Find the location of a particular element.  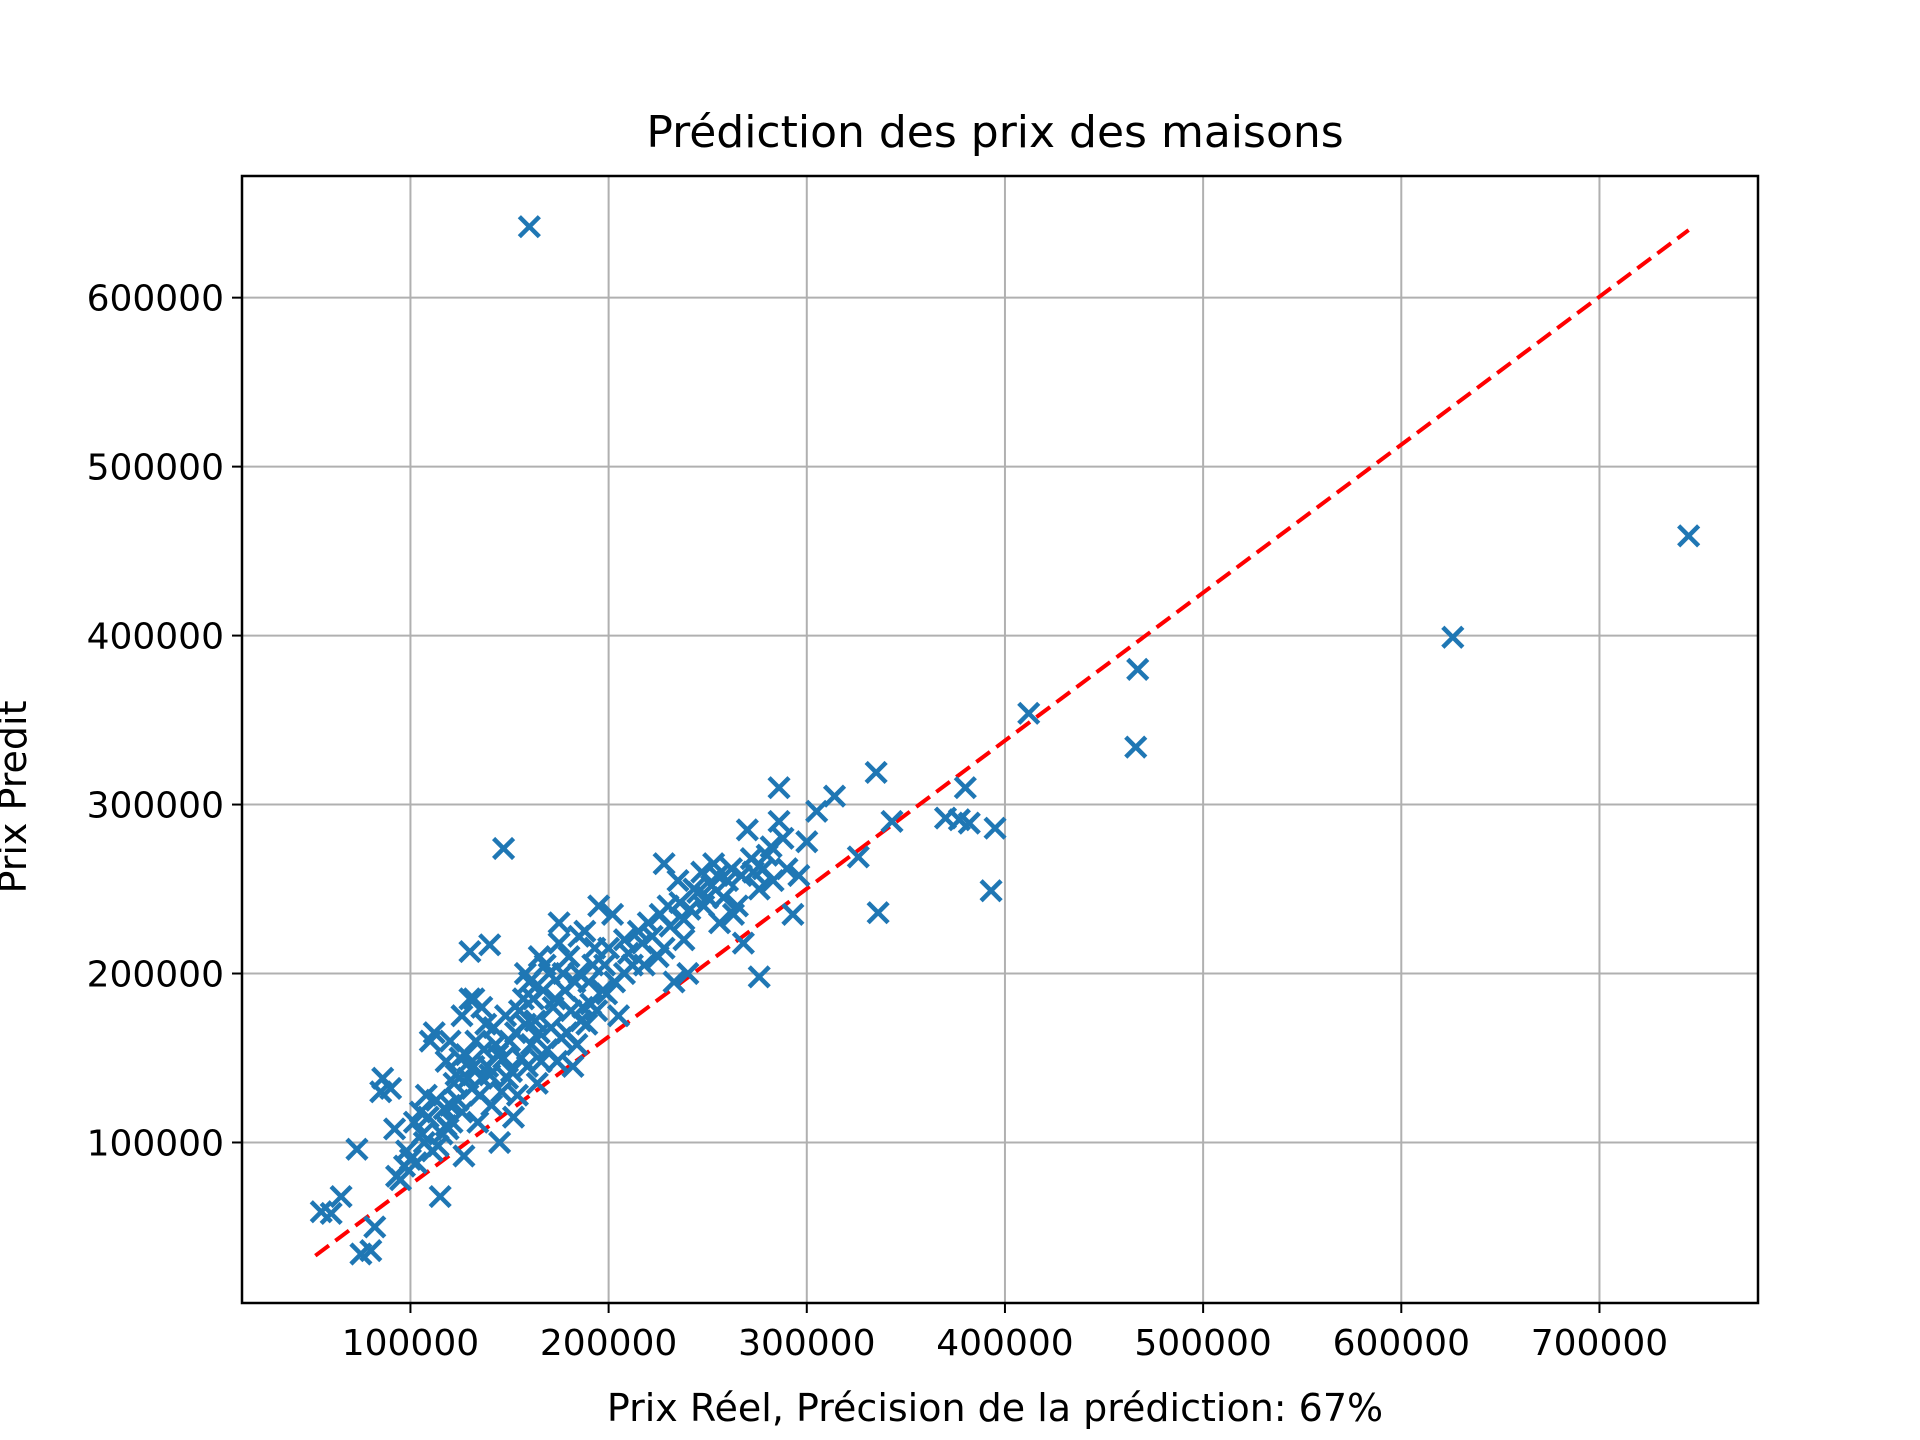

x-tick-label: 300000 is located at coordinates (806, 1343).